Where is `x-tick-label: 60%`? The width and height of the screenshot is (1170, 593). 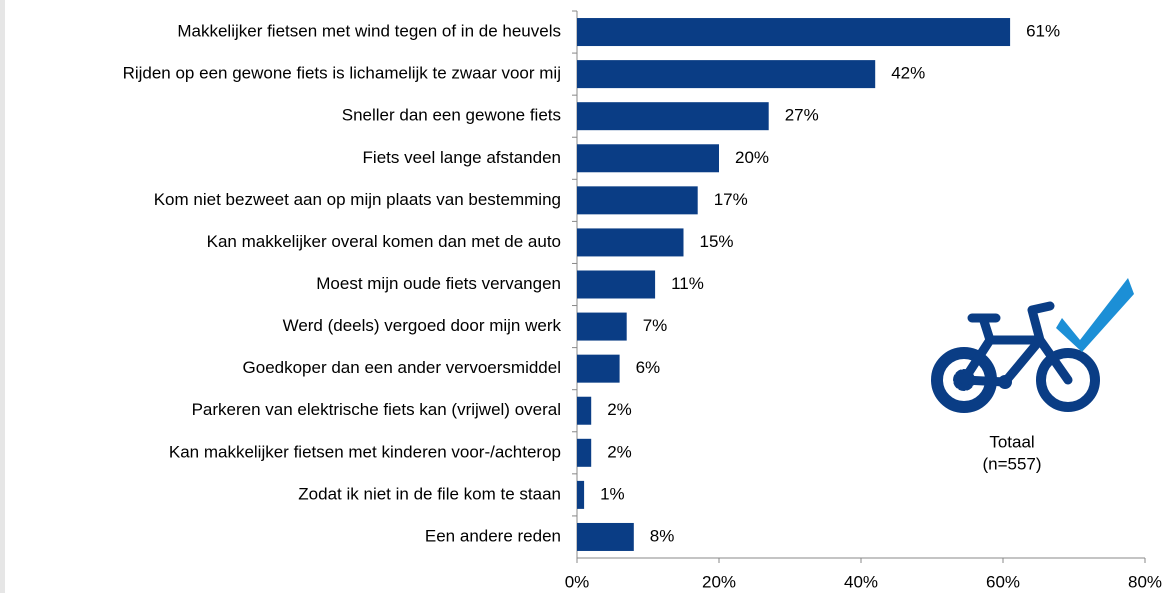 x-tick-label: 60% is located at coordinates (1003, 581).